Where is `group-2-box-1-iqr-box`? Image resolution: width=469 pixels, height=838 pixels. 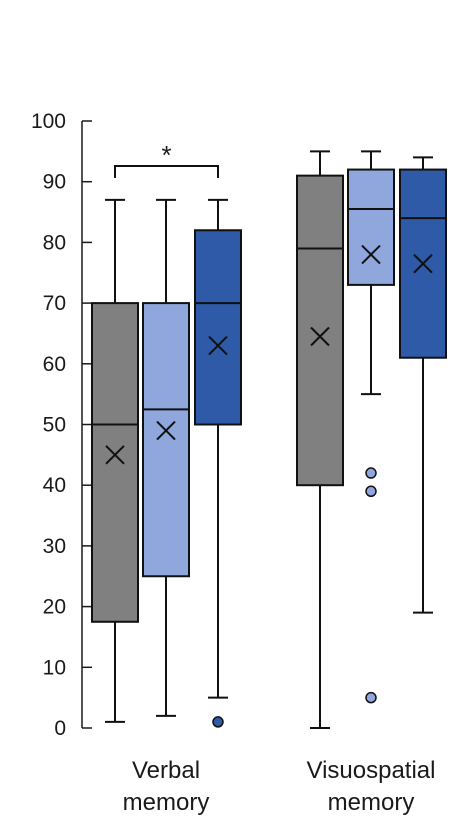
group-2-box-1-iqr-box is located at coordinates (320, 330).